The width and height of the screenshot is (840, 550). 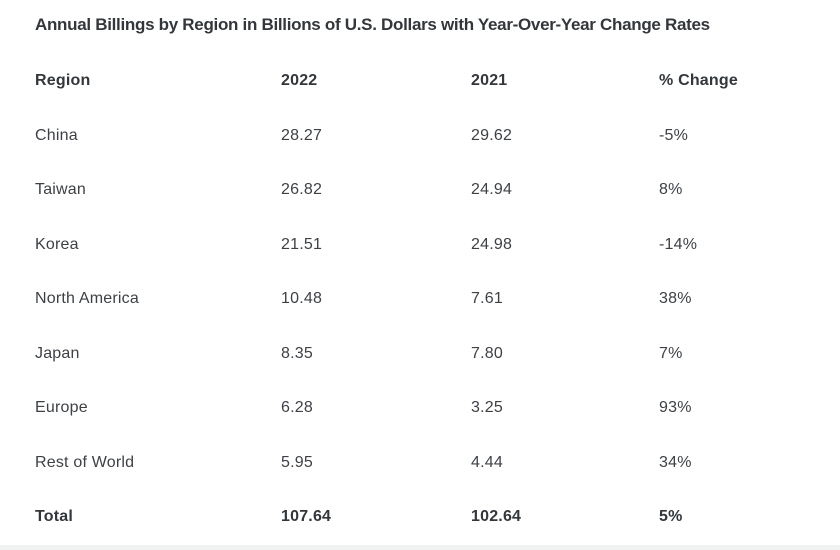 I want to click on table-row: Rest of World 5.95 4.44 34%, so click(x=437, y=463).